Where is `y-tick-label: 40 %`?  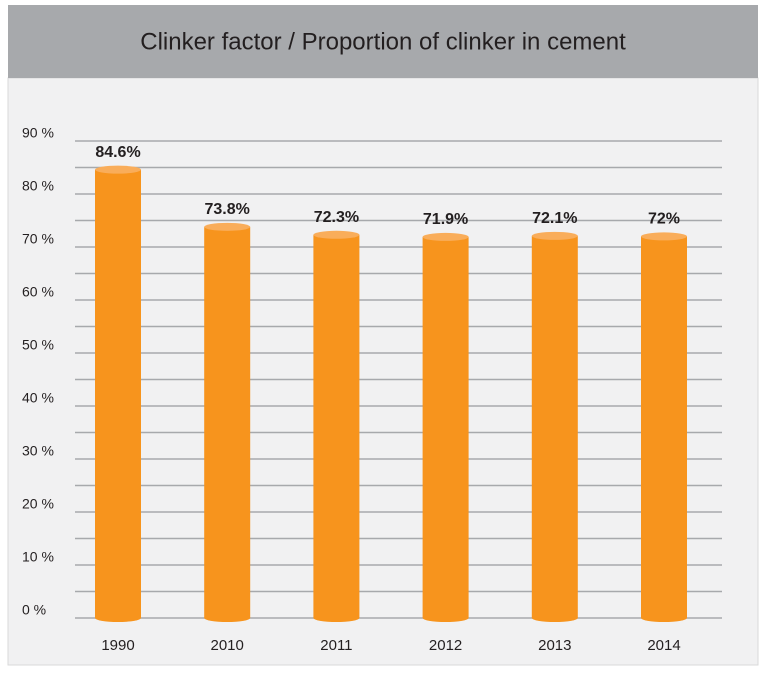
y-tick-label: 40 % is located at coordinates (38, 398).